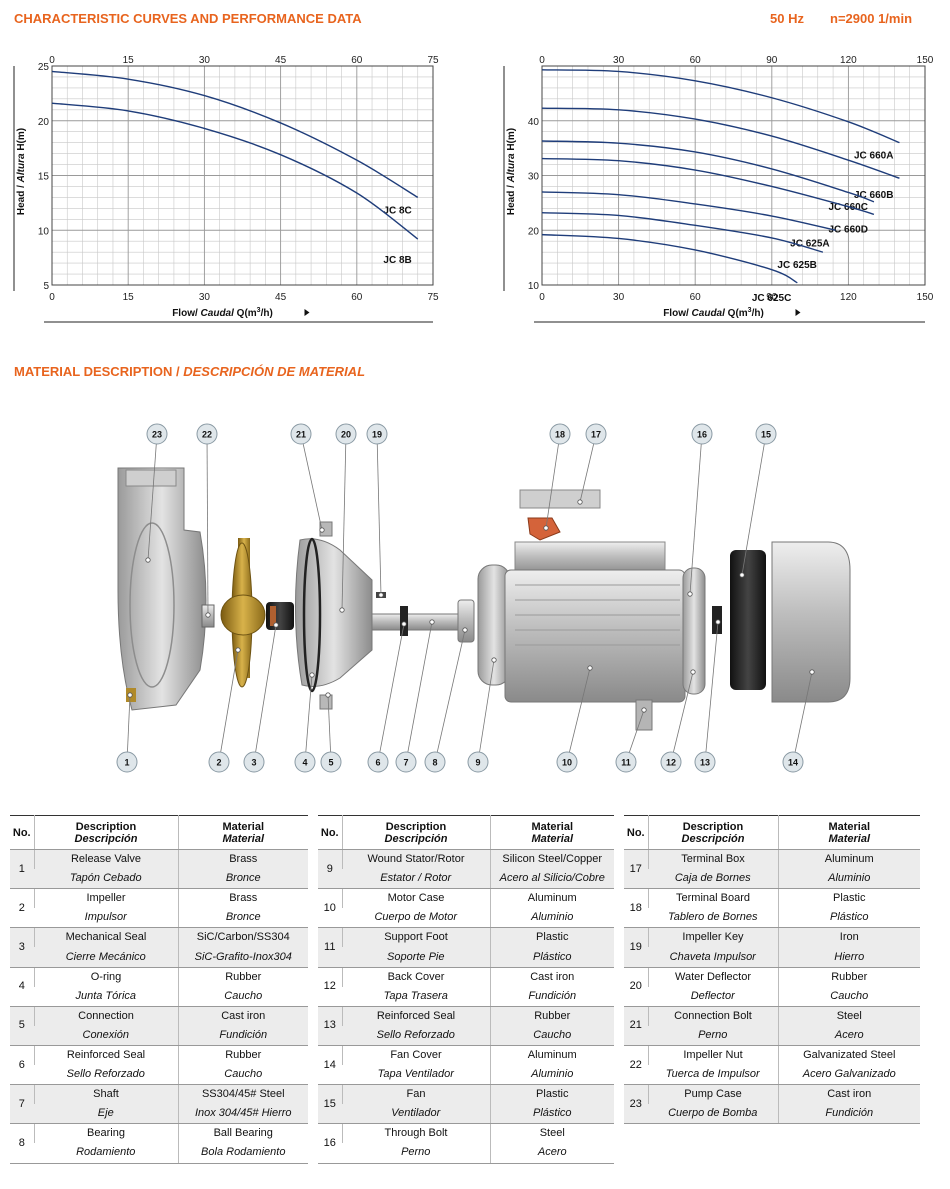 Image resolution: width=950 pixels, height=1189 pixels. I want to click on description-en: Back Cover, so click(415, 977).